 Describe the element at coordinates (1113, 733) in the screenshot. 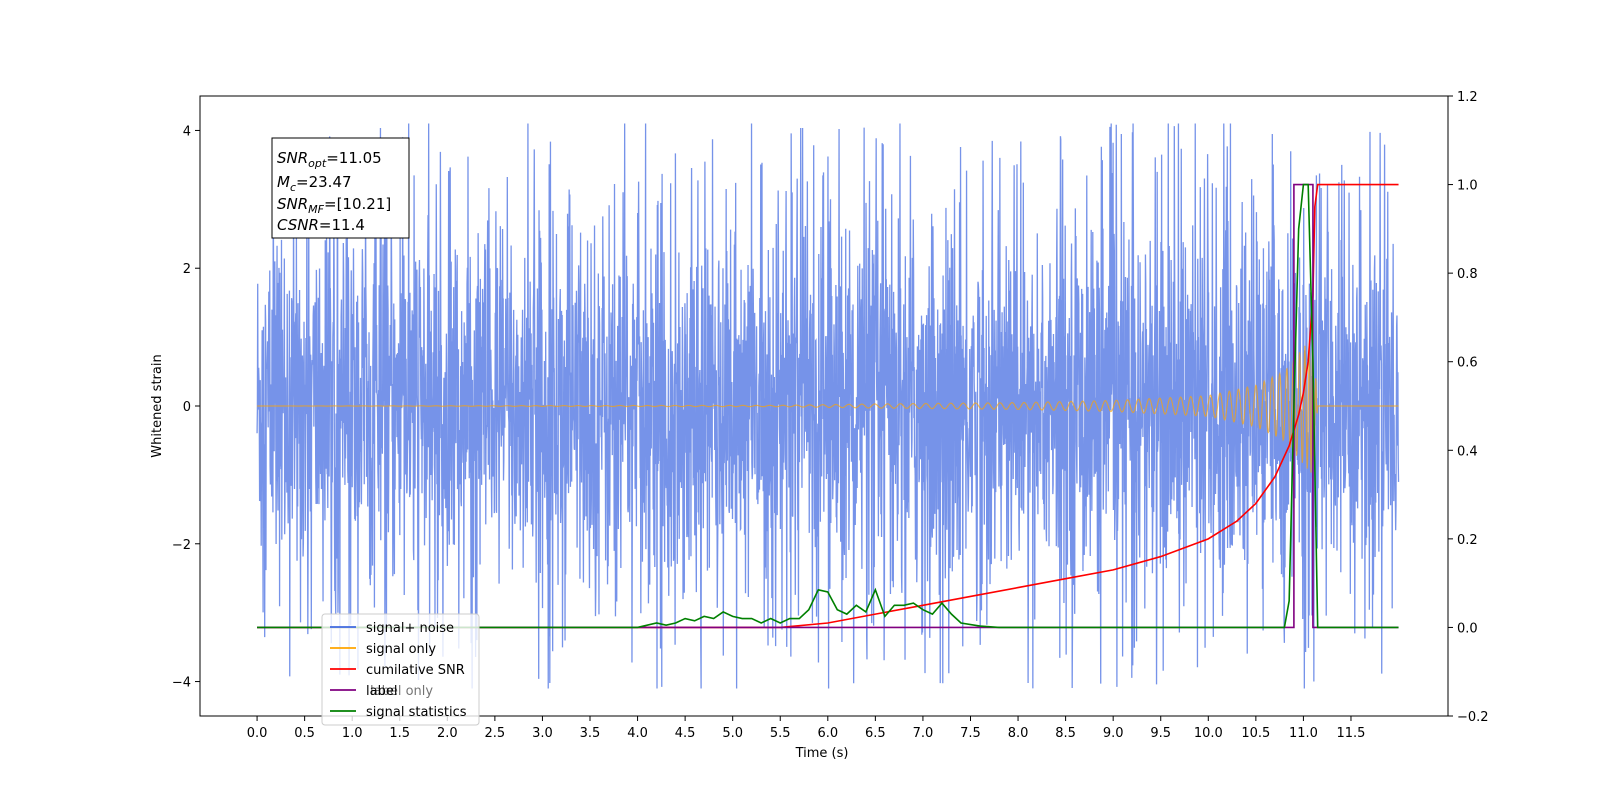

I see `x-tick-label: 9.0` at that location.